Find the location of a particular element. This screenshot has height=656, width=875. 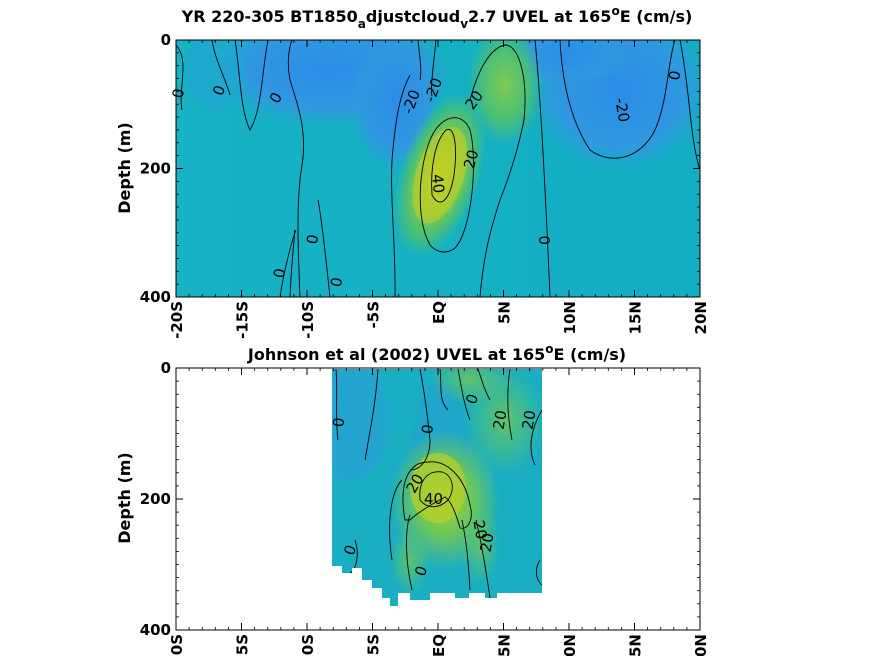

bottom-title-part2: E (cm/s) is located at coordinates (589, 354).